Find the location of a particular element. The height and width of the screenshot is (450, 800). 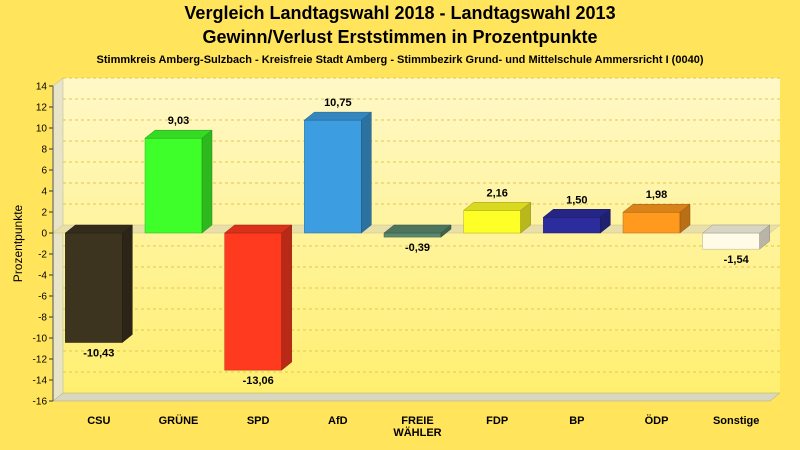

x-category-label: WÄHLER is located at coordinates (417, 432).